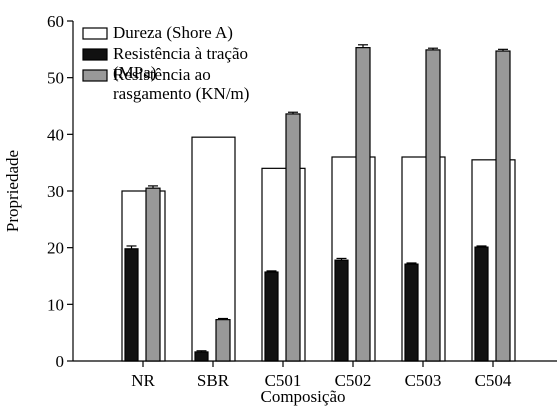 The image size is (558, 412). Describe the element at coordinates (213, 380) in the screenshot. I see `x-tick-label: SBR` at that location.